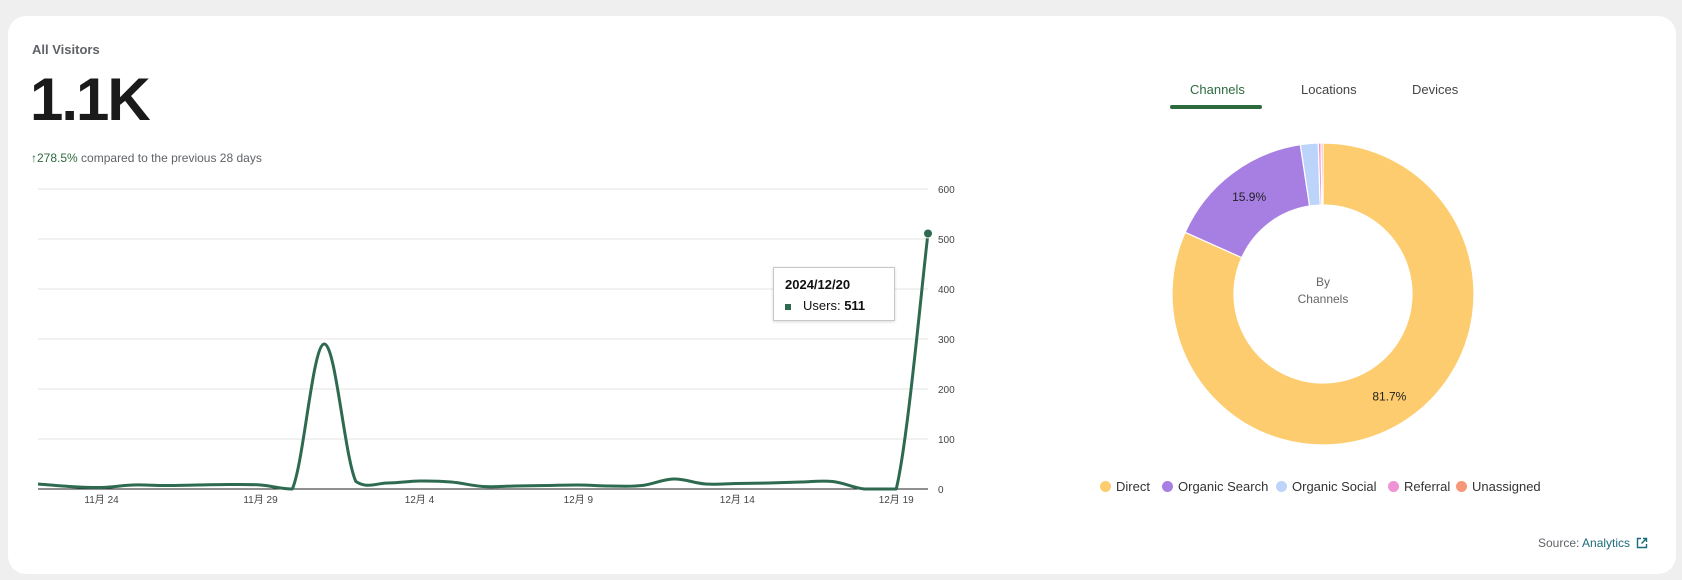  What do you see at coordinates (1334, 486) in the screenshot?
I see `legend-label: Organic Social` at bounding box center [1334, 486].